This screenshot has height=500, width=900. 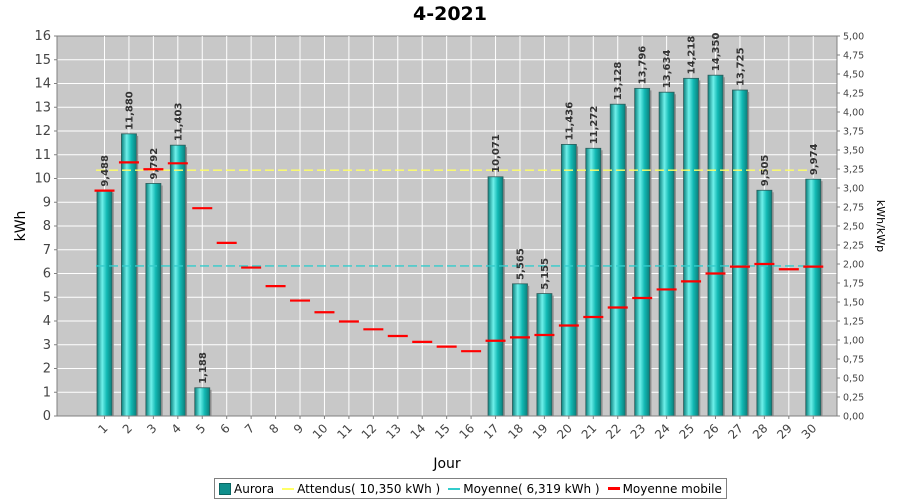 I want to click on x-tick-label: 15, so click(x=442, y=431).